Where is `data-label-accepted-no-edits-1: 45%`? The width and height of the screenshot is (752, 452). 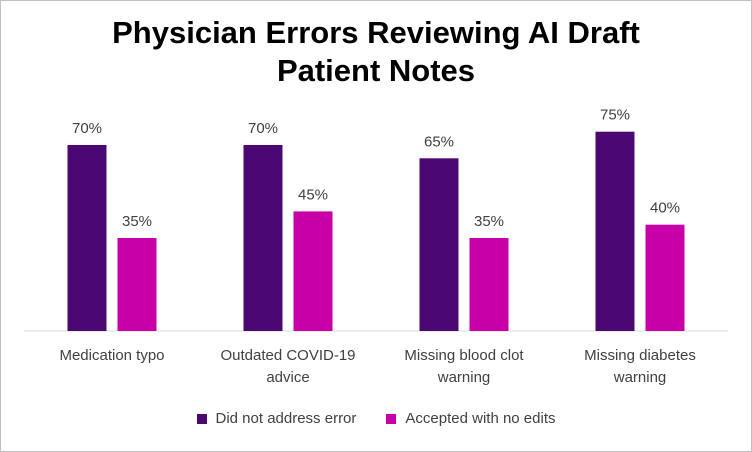 data-label-accepted-no-edits-1: 45% is located at coordinates (313, 194).